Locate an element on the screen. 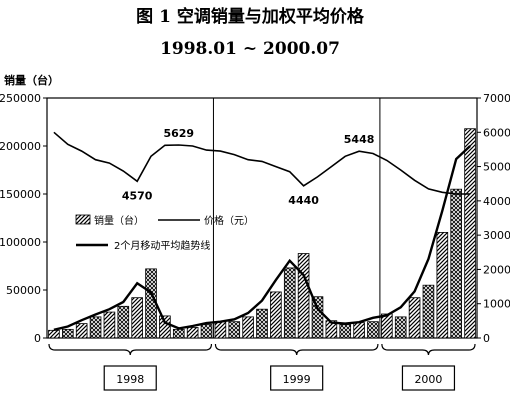 Image resolution: width=510 pixels, height=400 pixels. price-annotation: 5629 is located at coordinates (178, 133).